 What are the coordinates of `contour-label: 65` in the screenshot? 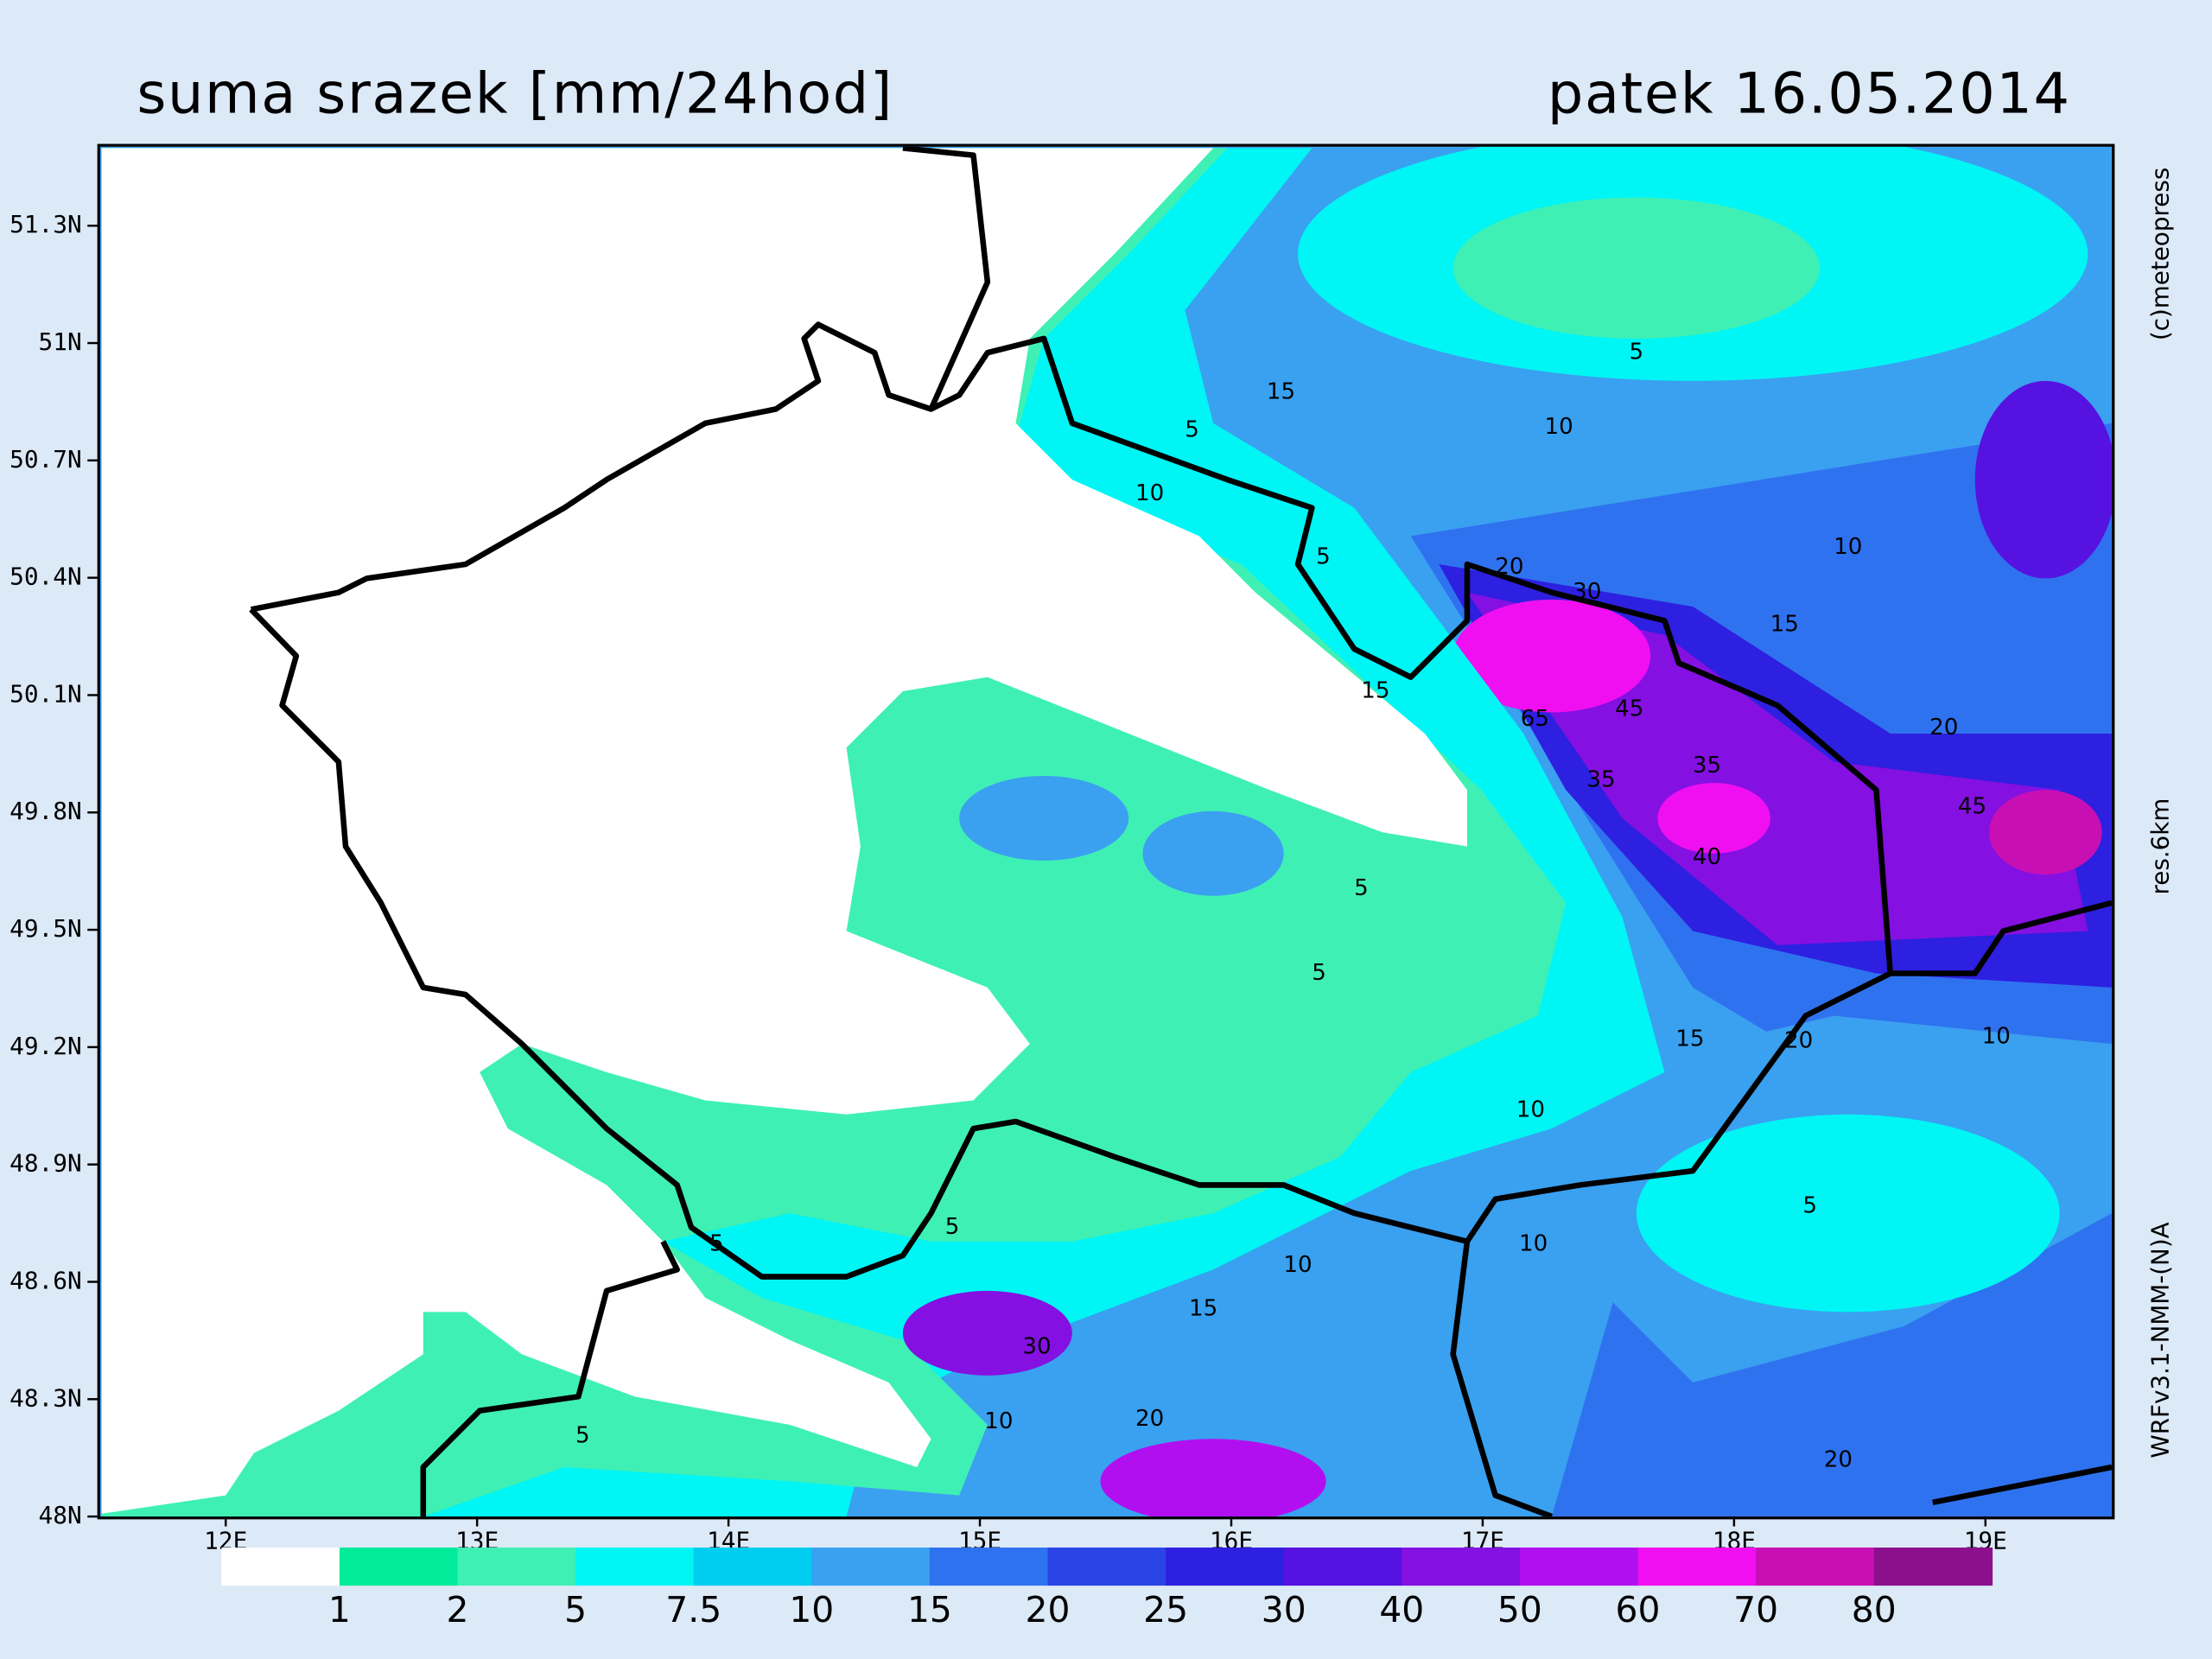 It's located at (1535, 719).